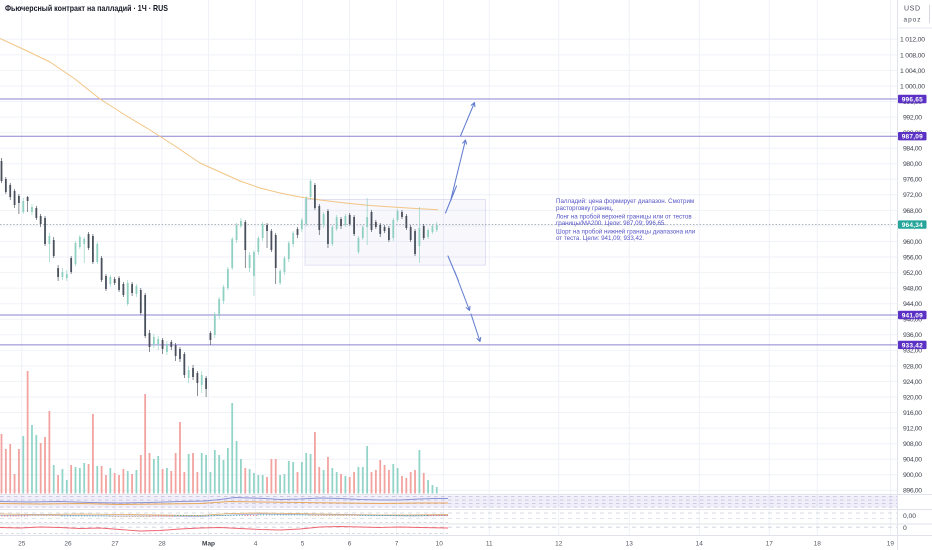 This screenshot has height=550, width=932. I want to click on svg-text: 11, so click(489, 543).